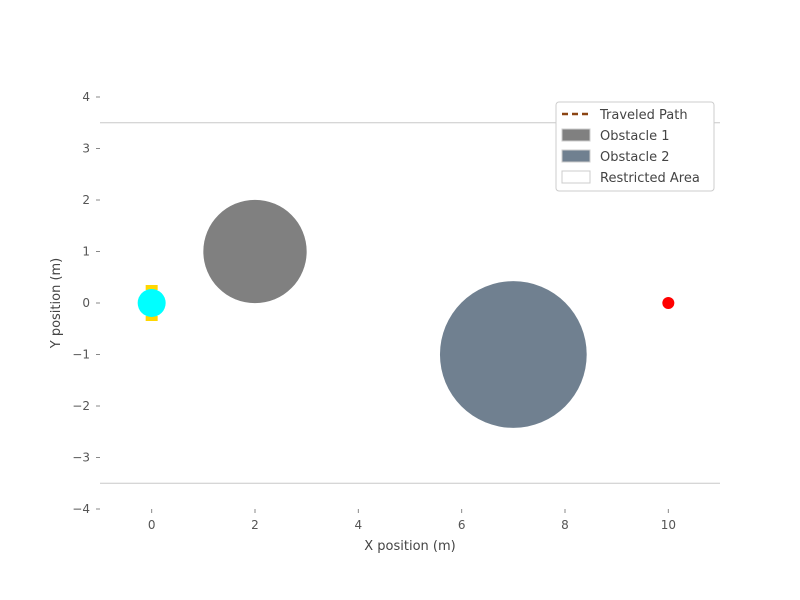 Image resolution: width=800 pixels, height=600 pixels. What do you see at coordinates (81, 458) in the screenshot?
I see `y-tick-label: −3` at bounding box center [81, 458].